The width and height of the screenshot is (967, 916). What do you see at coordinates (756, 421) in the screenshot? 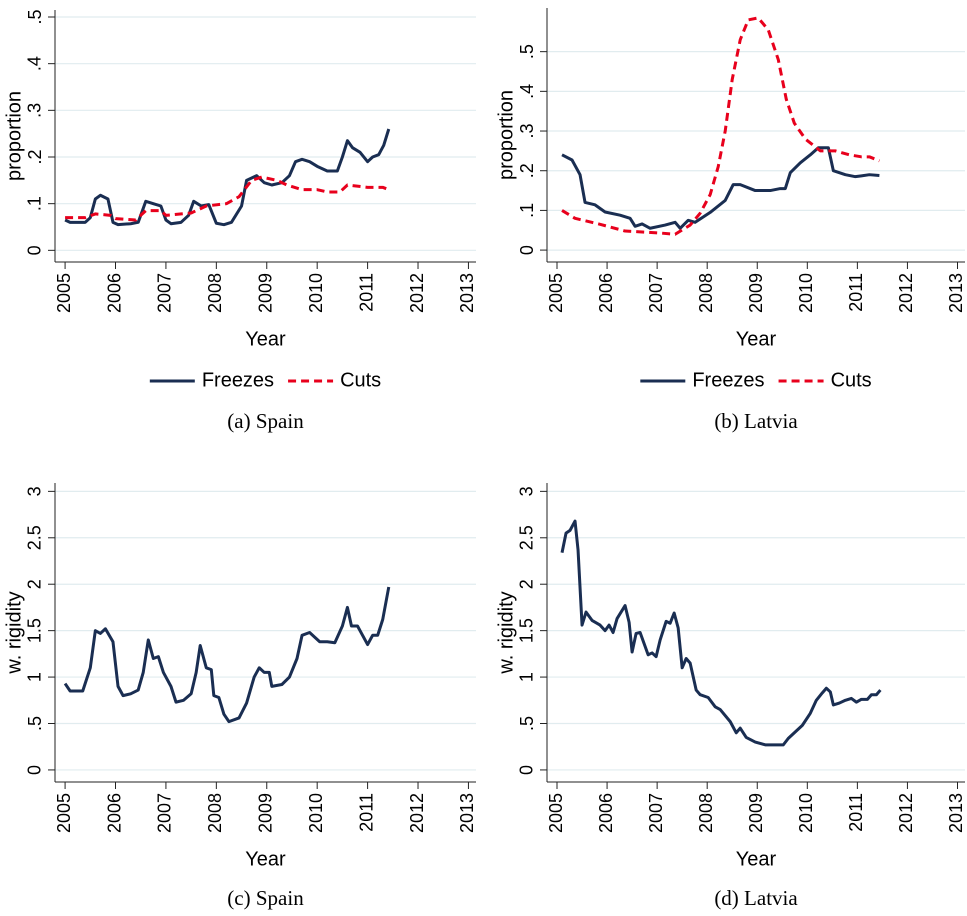
I see `caption: (b) Latvia` at bounding box center [756, 421].